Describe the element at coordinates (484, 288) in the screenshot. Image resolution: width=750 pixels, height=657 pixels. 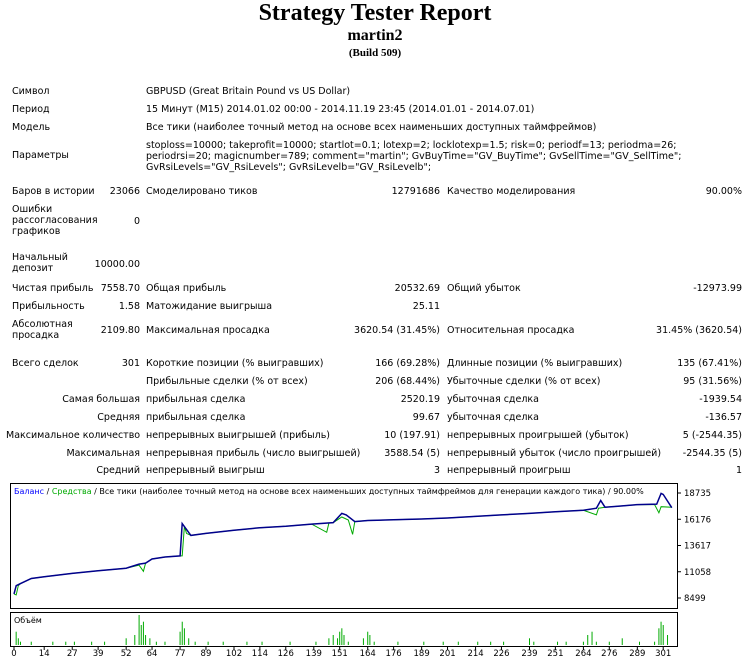
I see `gross-loss-label: Общий убыток` at that location.